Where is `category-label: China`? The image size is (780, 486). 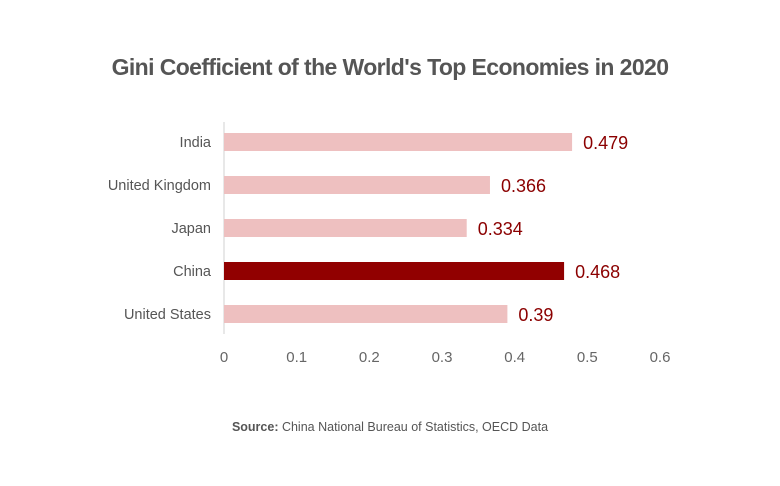
category-label: China is located at coordinates (192, 272).